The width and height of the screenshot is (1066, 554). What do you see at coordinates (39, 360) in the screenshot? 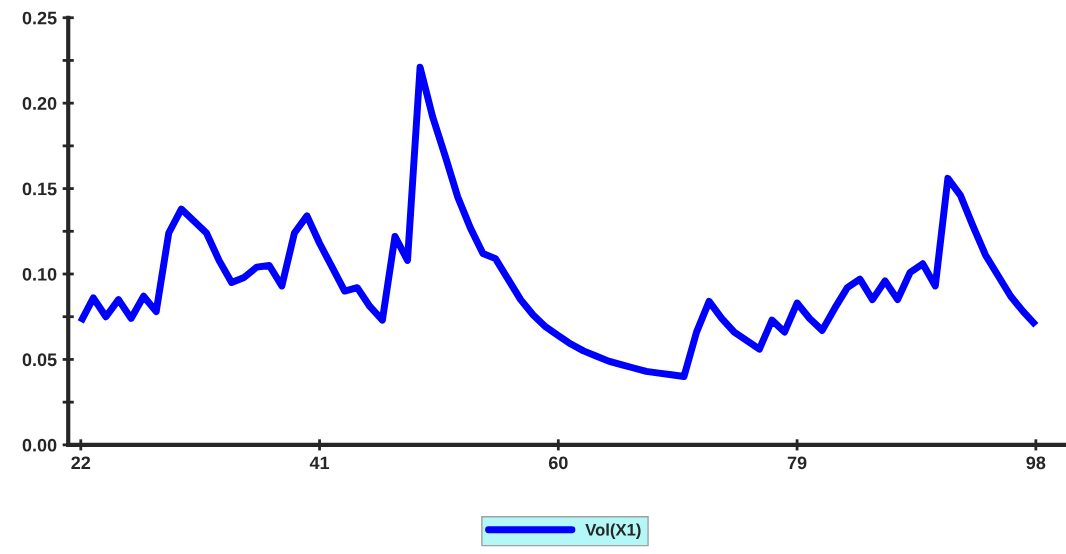
I see `y-tick-label: 0.05` at bounding box center [39, 360].